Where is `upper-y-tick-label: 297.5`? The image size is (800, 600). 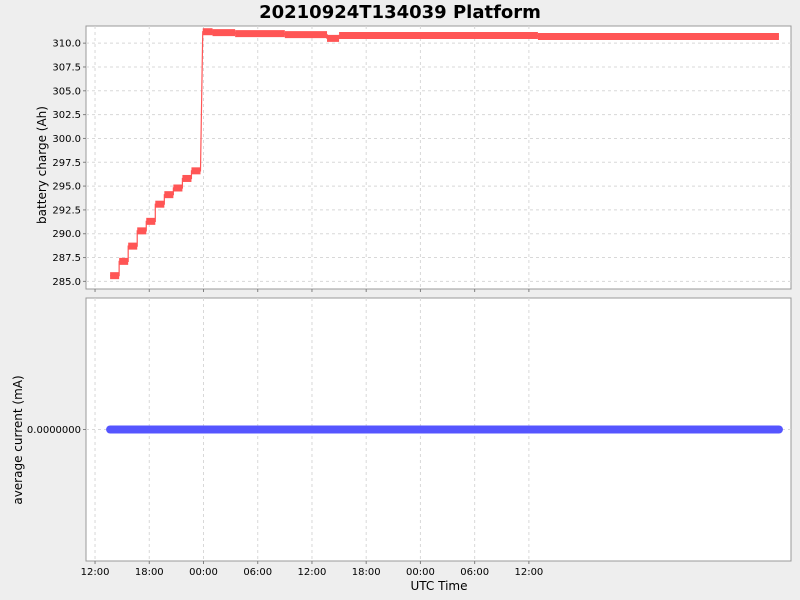
upper-y-tick-label: 297.5 is located at coordinates (66, 163).